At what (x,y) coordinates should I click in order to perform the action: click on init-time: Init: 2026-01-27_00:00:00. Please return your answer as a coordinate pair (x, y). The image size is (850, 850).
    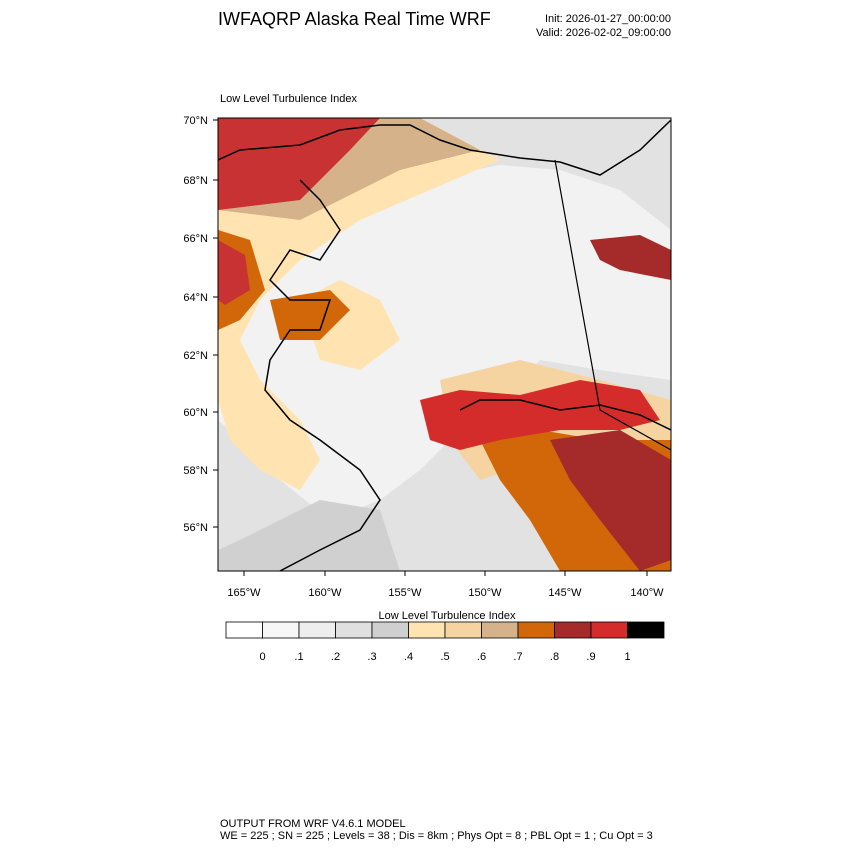
    Looking at the image, I should click on (608, 19).